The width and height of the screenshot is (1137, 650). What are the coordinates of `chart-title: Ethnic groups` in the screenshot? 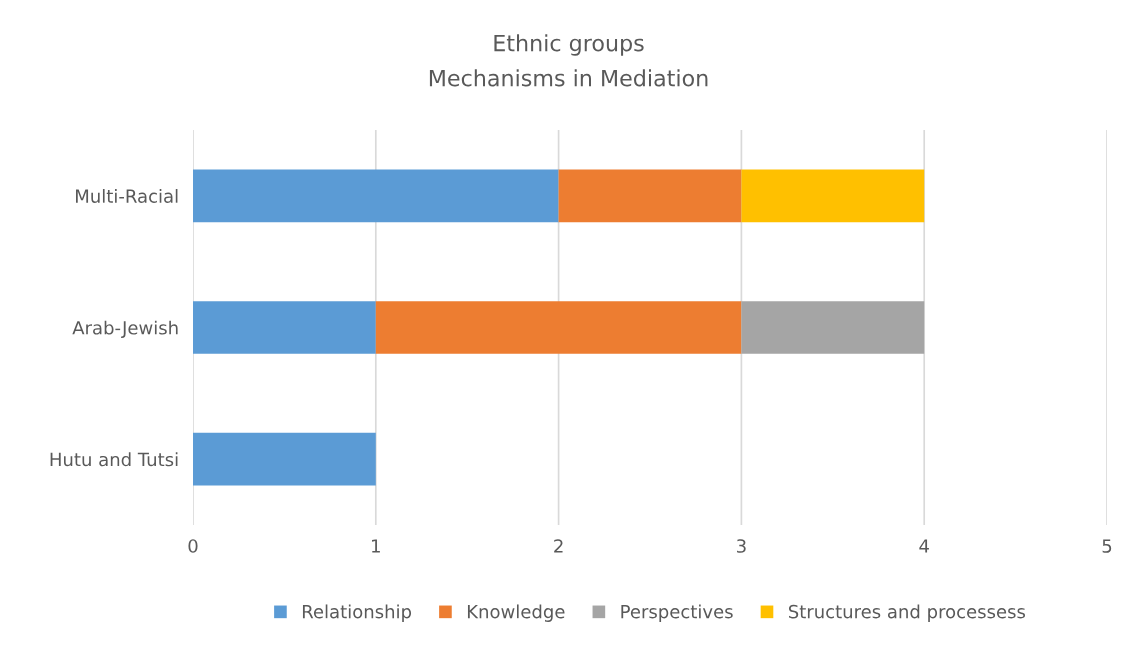 It's located at (569, 45).